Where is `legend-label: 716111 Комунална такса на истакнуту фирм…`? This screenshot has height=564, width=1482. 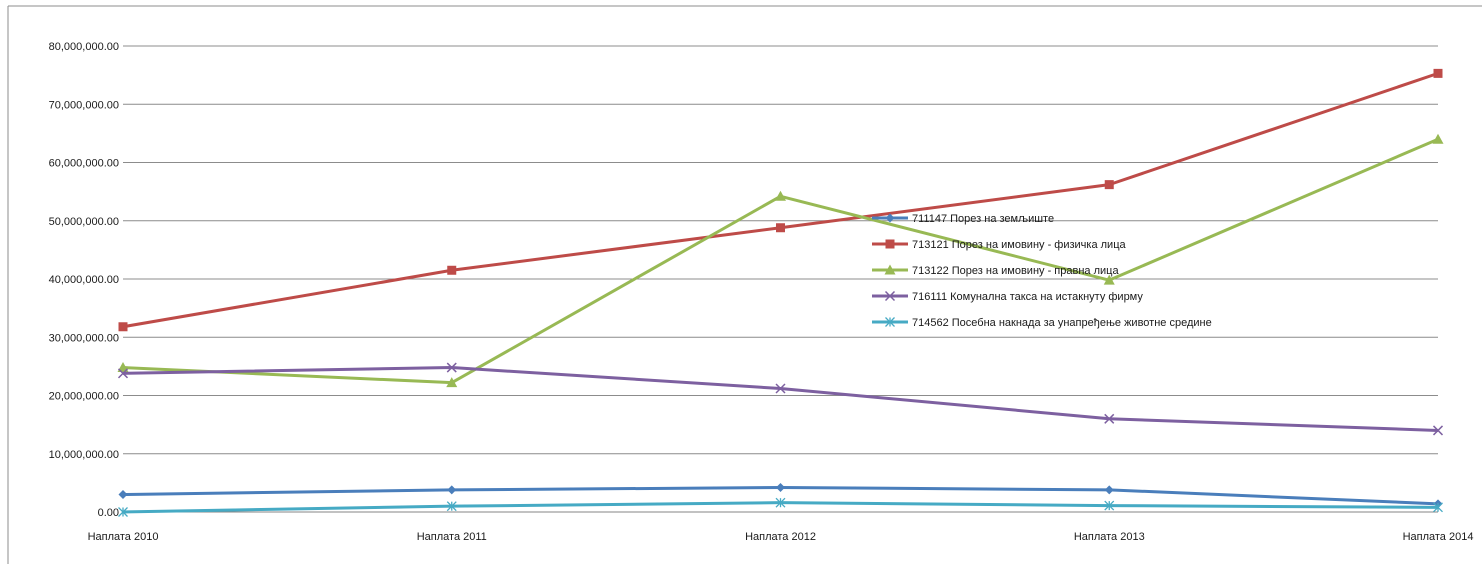 legend-label: 716111 Комунална такса на истакнуту фирм… is located at coordinates (1027, 297).